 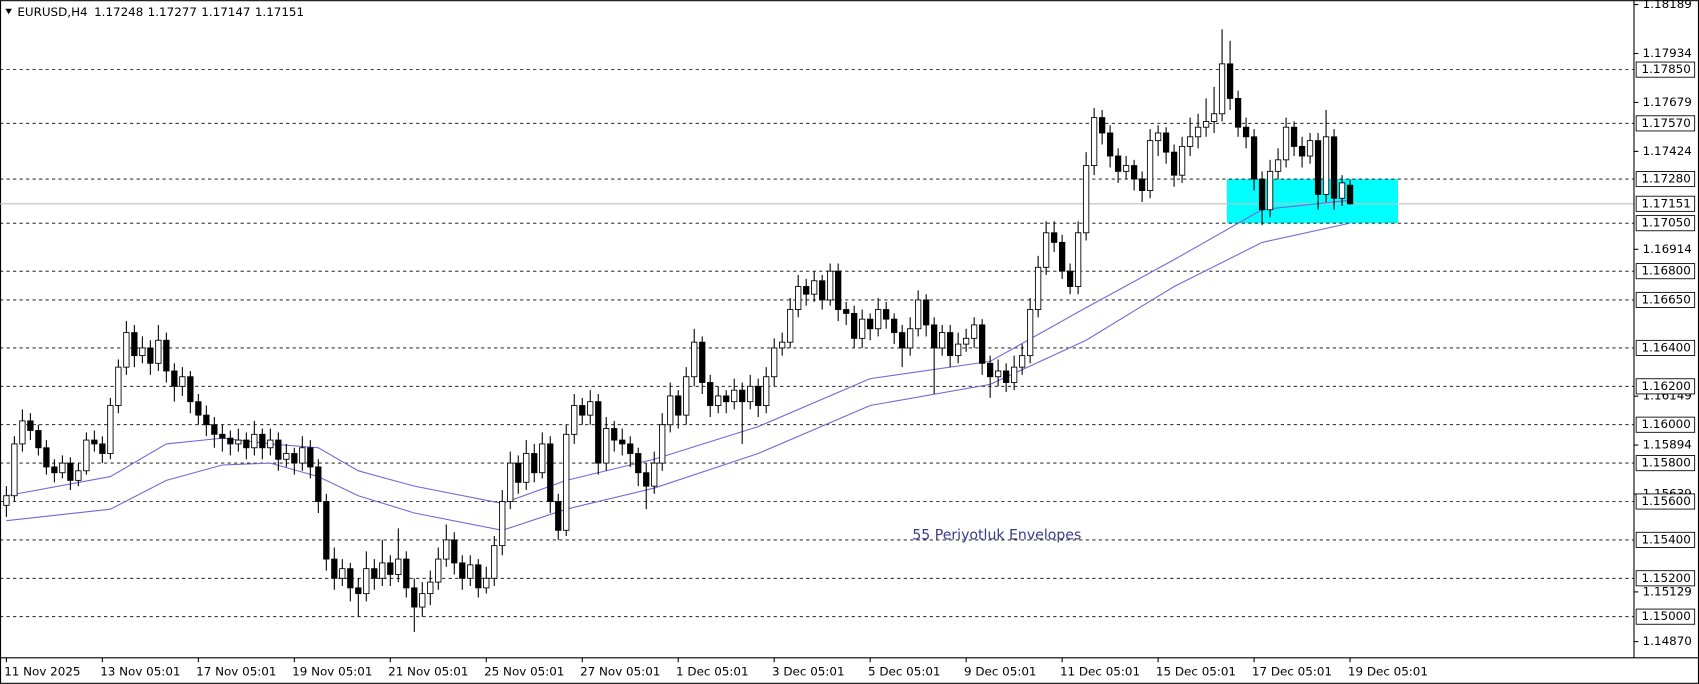 I want to click on level-label: 1.15200, so click(x=1666, y=578).